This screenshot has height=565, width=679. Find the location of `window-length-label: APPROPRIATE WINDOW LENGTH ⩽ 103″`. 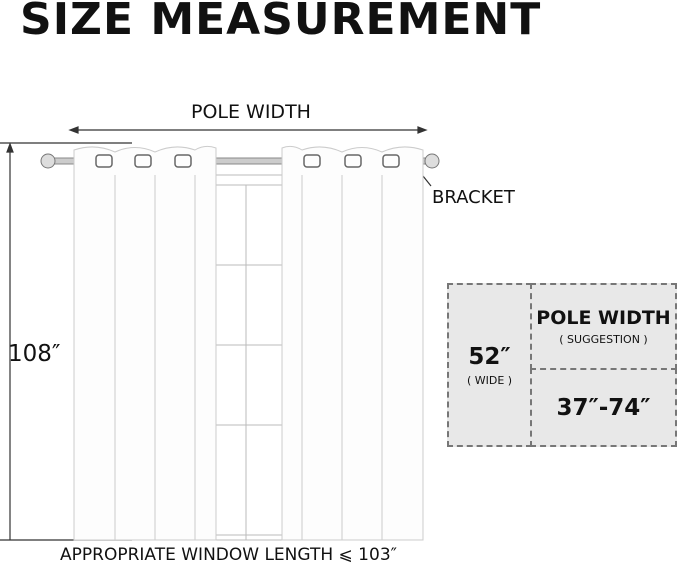

window-length-label: APPROPRIATE WINDOW LENGTH ⩽ 103″ is located at coordinates (228, 555).